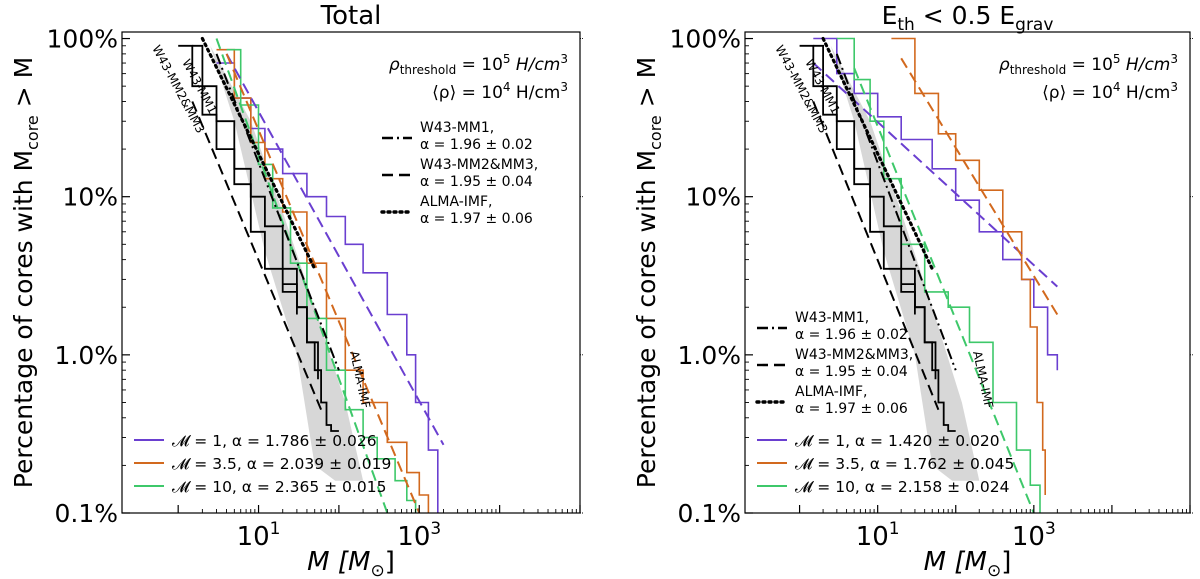  I want to click on title-eth-sub: th, so click(905, 25).